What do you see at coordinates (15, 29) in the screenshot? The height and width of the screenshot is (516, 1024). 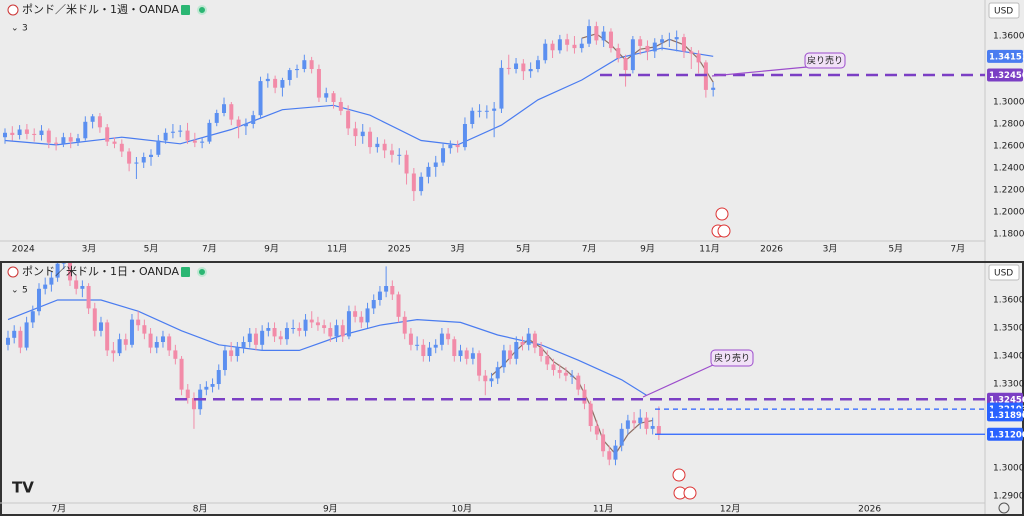 I see `indicator-toggle: ⌄` at bounding box center [15, 29].